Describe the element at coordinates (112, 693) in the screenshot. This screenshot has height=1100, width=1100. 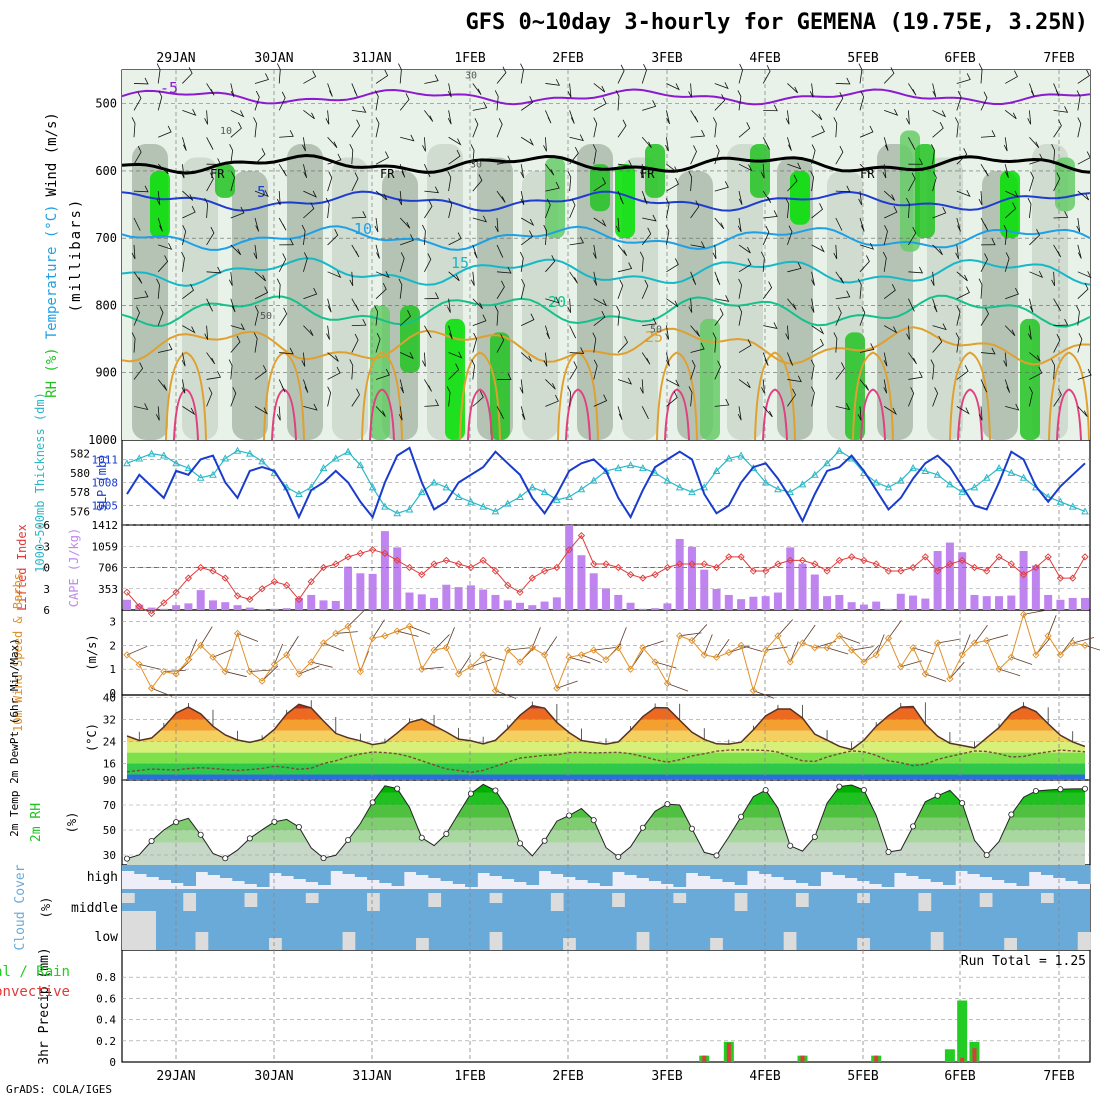
I see `wind-tick: 0` at that location.